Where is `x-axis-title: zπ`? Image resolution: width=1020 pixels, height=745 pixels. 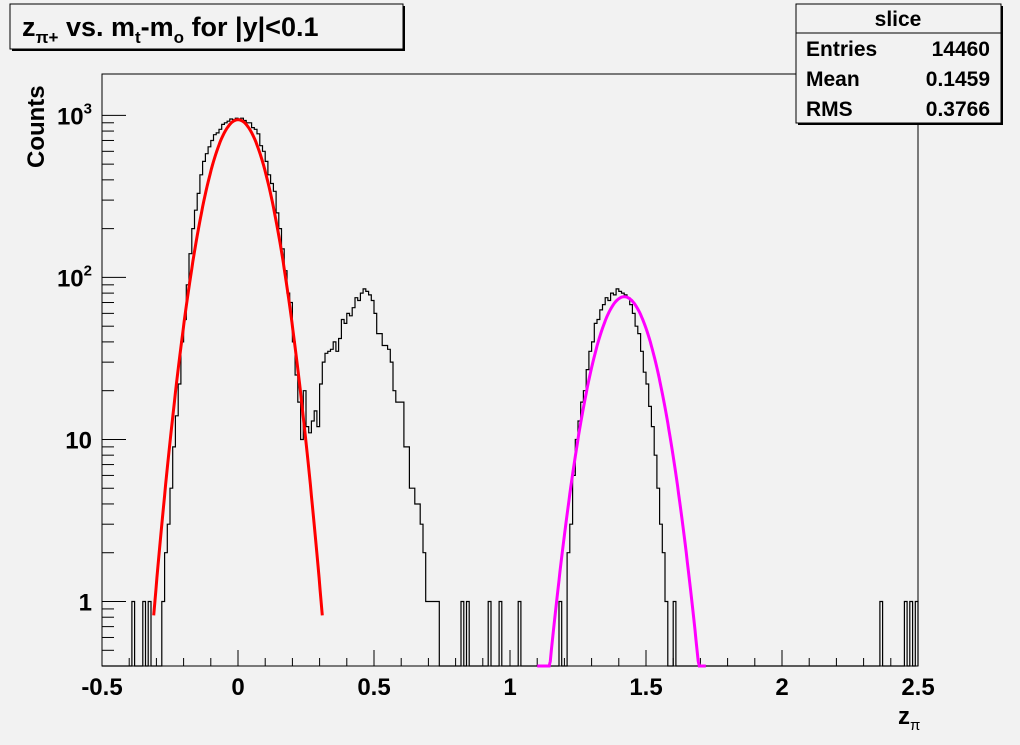
x-axis-title: zπ is located at coordinates (909, 718).